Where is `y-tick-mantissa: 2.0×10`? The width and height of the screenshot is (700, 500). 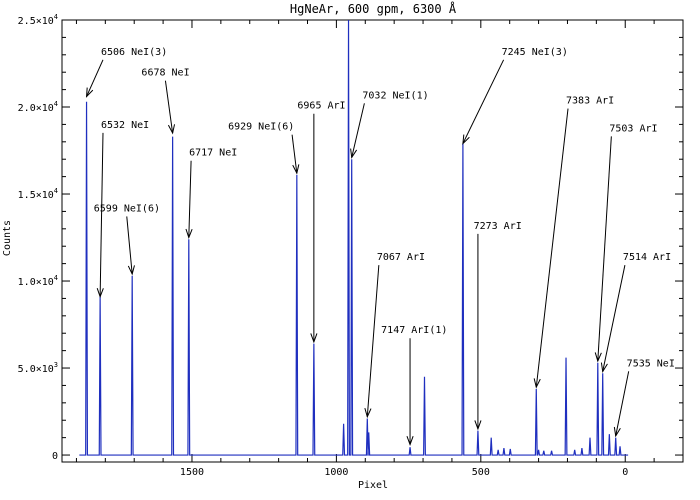
y-tick-mantissa: 2.0×10 is located at coordinates (36, 108).